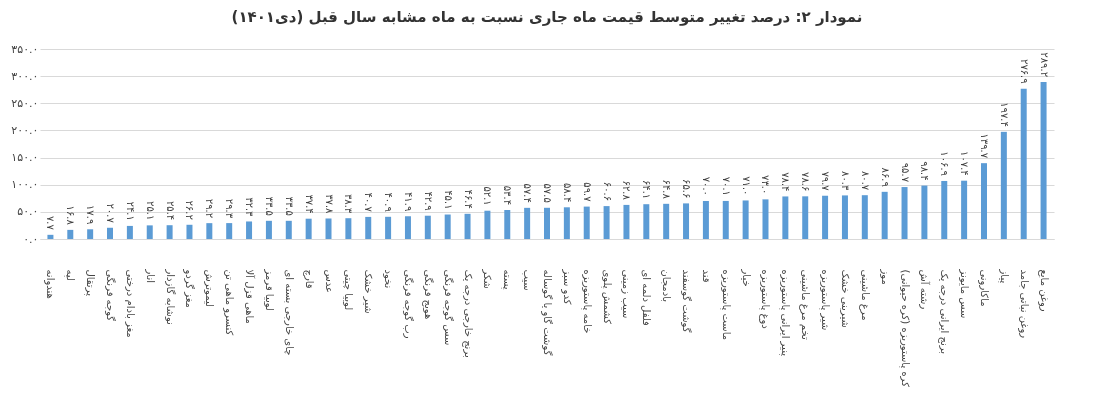 The width and height of the screenshot is (1099, 397). I want to click on data-label: ۲۸۹.۲, so click(1044, 65).